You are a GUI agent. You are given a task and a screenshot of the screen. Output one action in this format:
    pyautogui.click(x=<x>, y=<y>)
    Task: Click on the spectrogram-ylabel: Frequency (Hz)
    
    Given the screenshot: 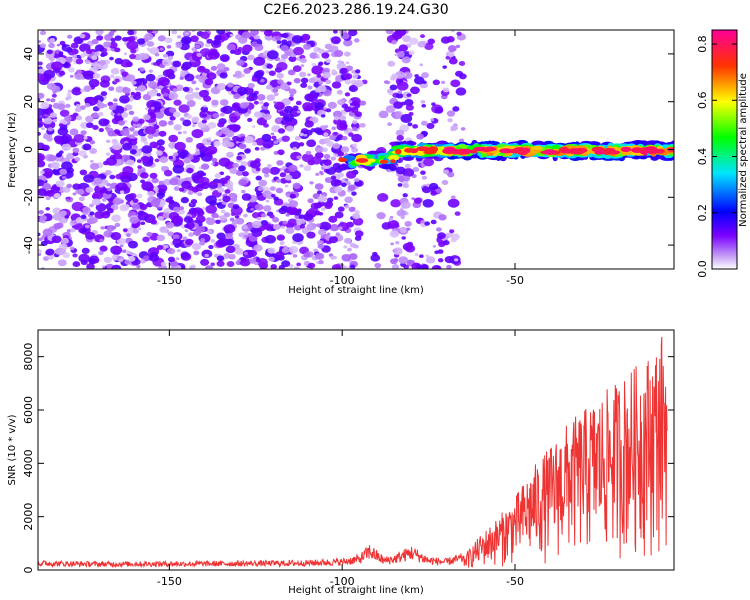 What is the action you would take?
    pyautogui.click(x=12, y=150)
    